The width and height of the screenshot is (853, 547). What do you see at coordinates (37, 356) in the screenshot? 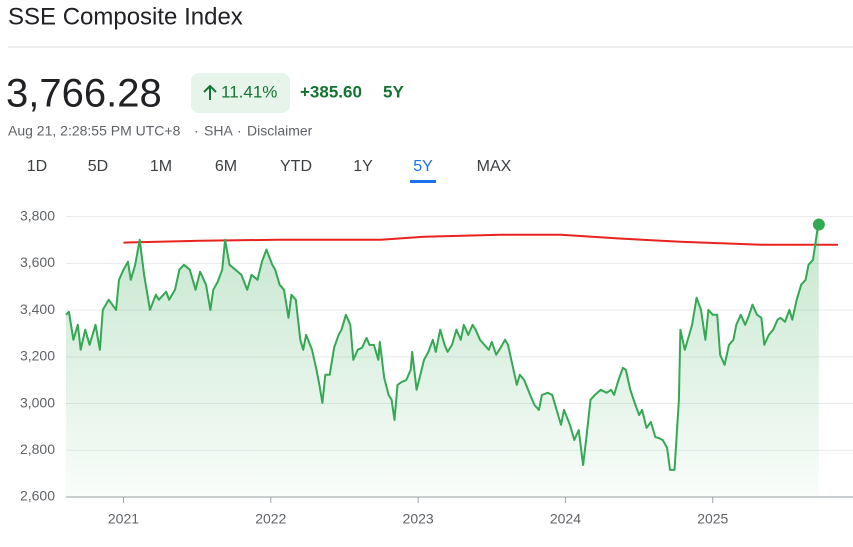
I see `y-tick-label: 3,200` at bounding box center [37, 356].